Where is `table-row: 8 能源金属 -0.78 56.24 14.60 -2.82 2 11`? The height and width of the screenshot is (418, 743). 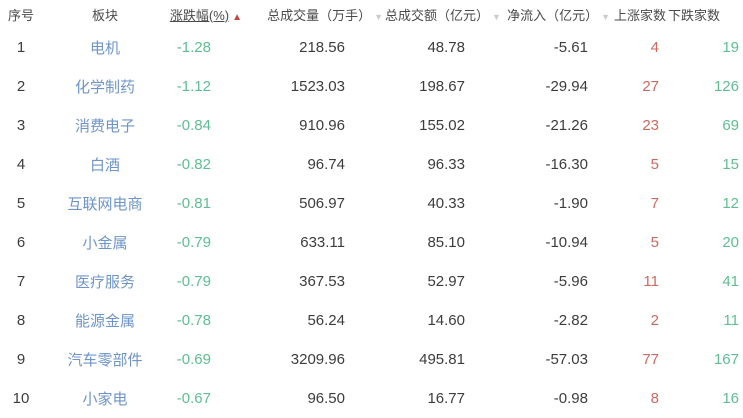 table-row: 8 能源金属 -0.78 56.24 14.60 -2.82 2 11 is located at coordinates (371, 320).